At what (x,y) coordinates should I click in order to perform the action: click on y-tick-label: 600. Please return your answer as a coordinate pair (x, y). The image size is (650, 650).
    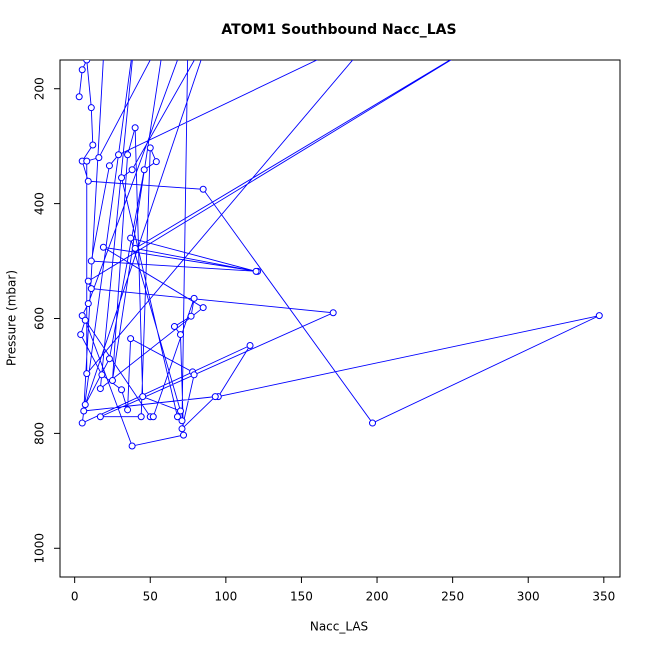
    Looking at the image, I should click on (40, 318).